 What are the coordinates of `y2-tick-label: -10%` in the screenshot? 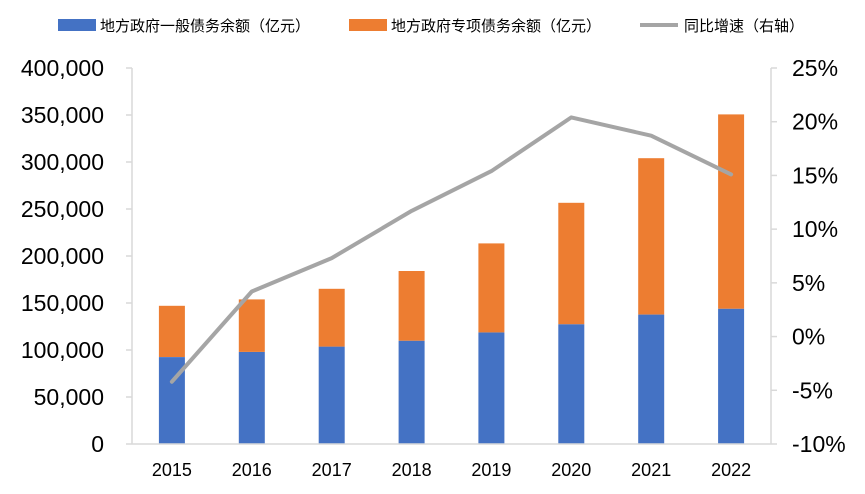 It's located at (819, 444).